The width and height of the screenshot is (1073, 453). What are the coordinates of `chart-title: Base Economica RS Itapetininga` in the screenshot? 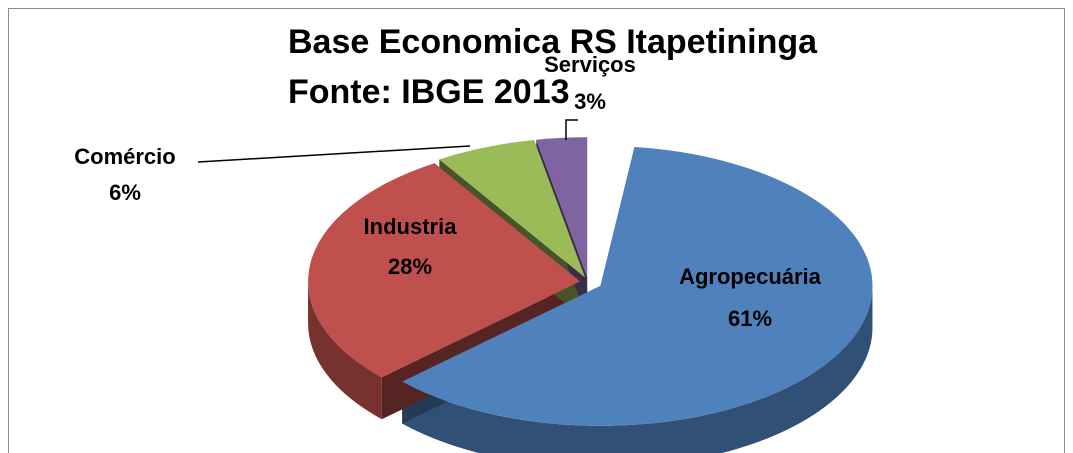 It's located at (553, 42).